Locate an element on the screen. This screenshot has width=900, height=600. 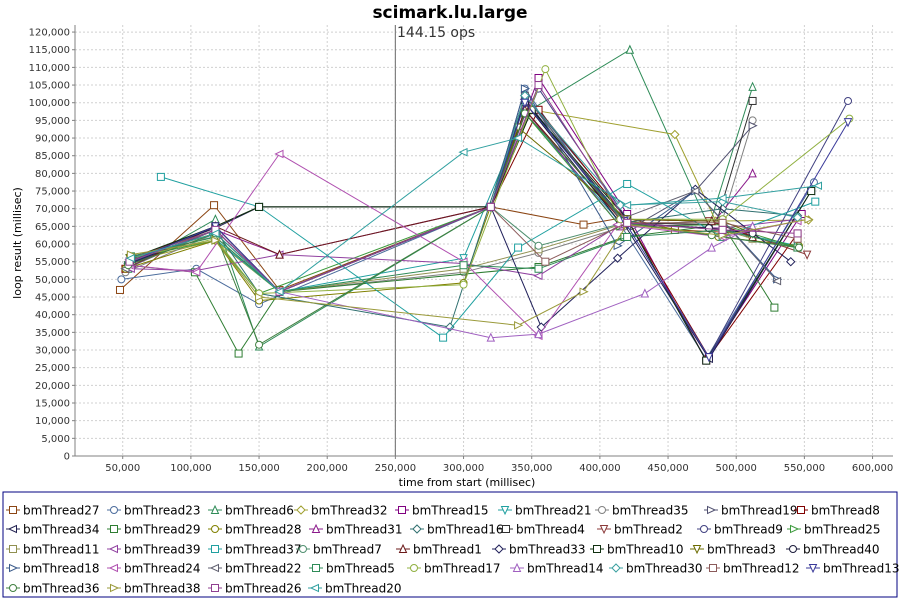
y-tick-label: 115,000 is located at coordinates (49, 50).